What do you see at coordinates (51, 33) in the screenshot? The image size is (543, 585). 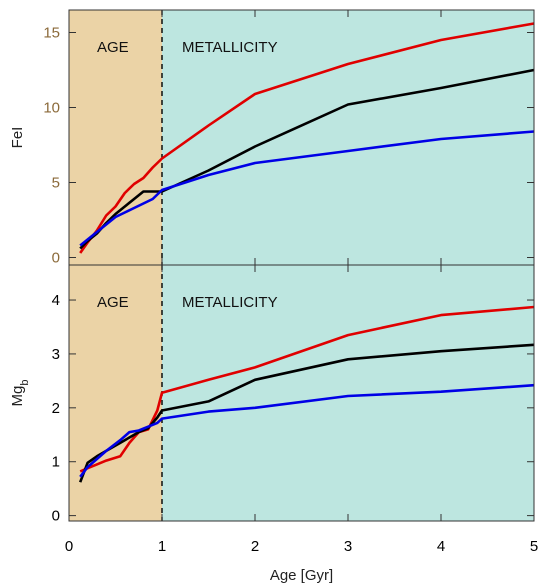 I see `y-tick-label: 15` at bounding box center [51, 33].